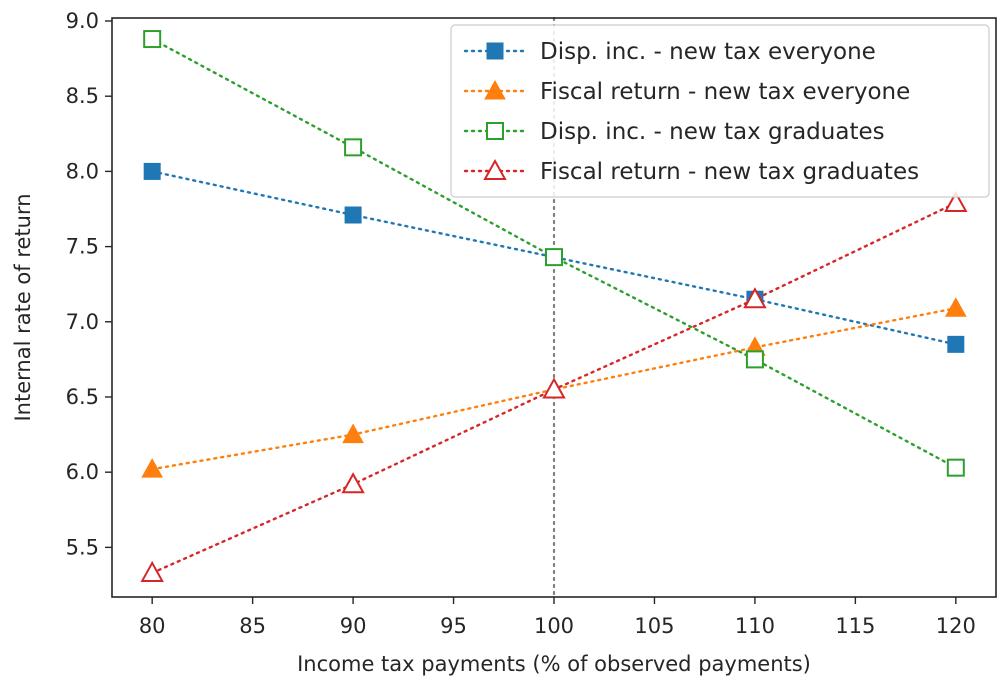  What do you see at coordinates (82, 322) in the screenshot?
I see `y-tick-label: 7.0` at bounding box center [82, 322].